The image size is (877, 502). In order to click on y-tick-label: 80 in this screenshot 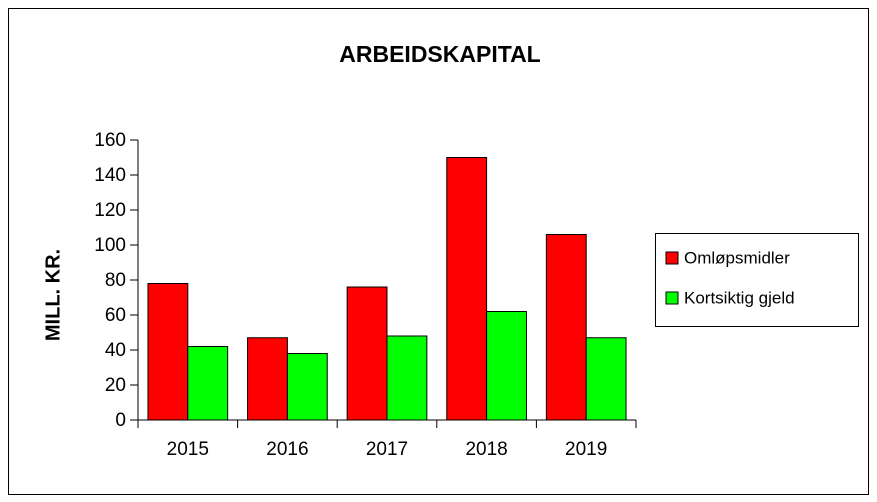, I will do `click(115, 280)`.